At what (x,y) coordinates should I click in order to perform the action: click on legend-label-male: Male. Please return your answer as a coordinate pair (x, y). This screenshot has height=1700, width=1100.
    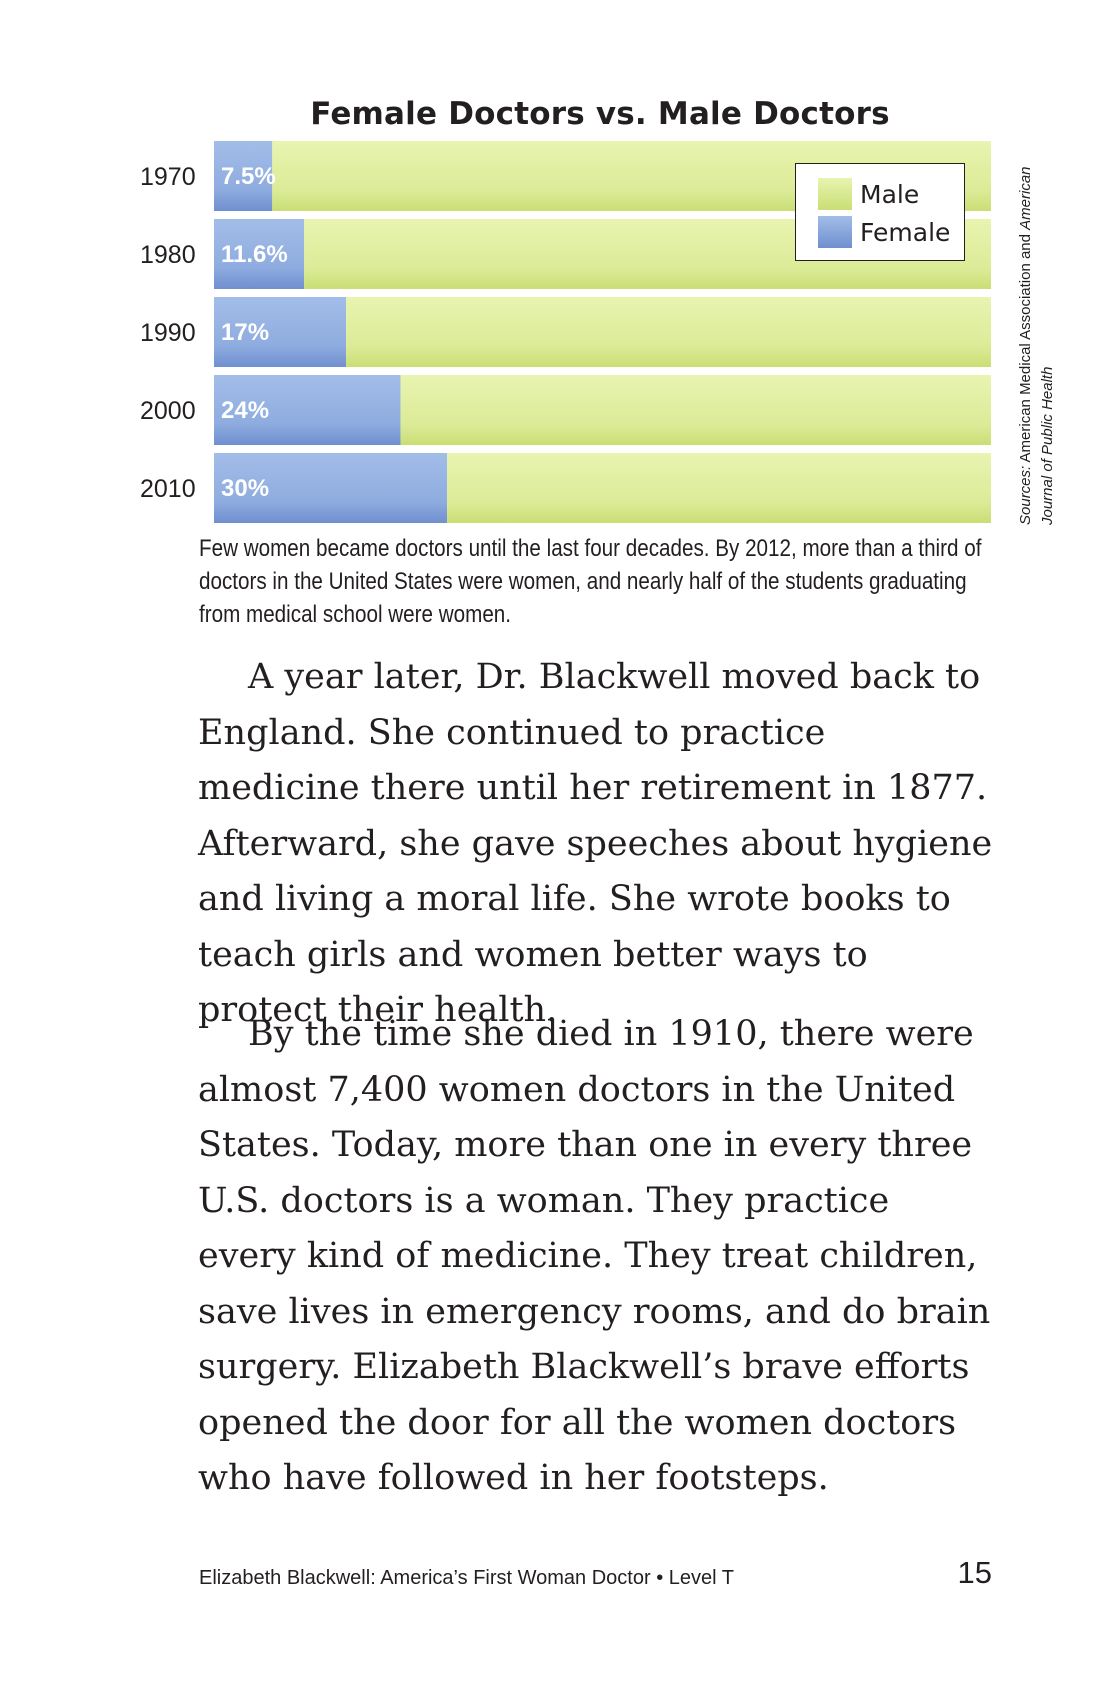
    Looking at the image, I should click on (890, 194).